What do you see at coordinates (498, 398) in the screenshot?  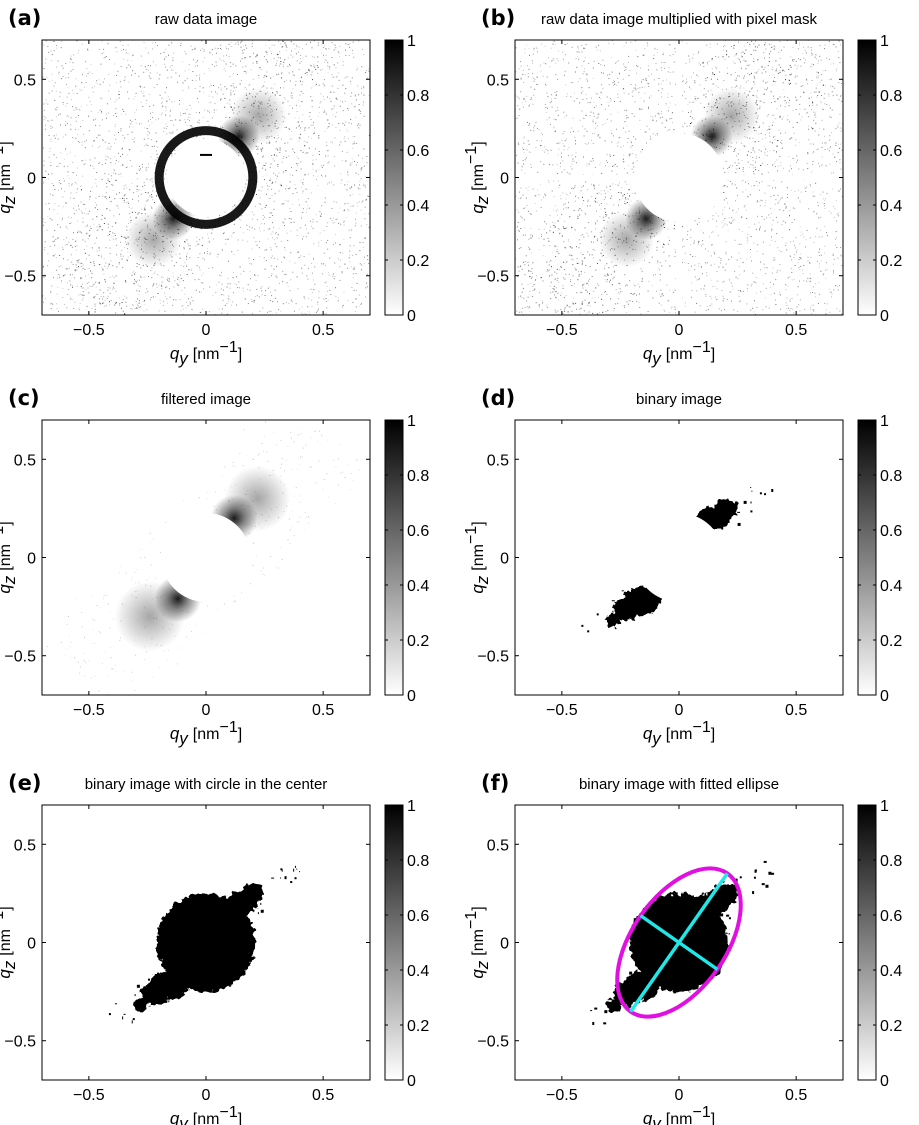 I see `panel-label: (d)` at bounding box center [498, 398].